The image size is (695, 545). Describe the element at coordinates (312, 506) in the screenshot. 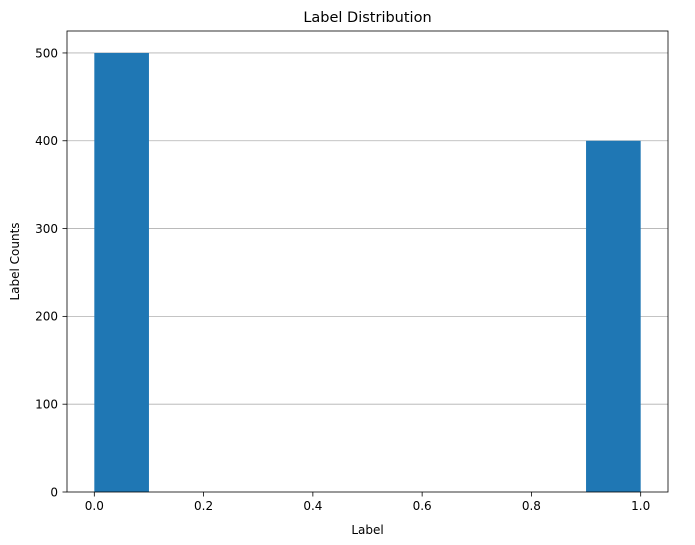

I see `x-tick-label: 0.4` at that location.